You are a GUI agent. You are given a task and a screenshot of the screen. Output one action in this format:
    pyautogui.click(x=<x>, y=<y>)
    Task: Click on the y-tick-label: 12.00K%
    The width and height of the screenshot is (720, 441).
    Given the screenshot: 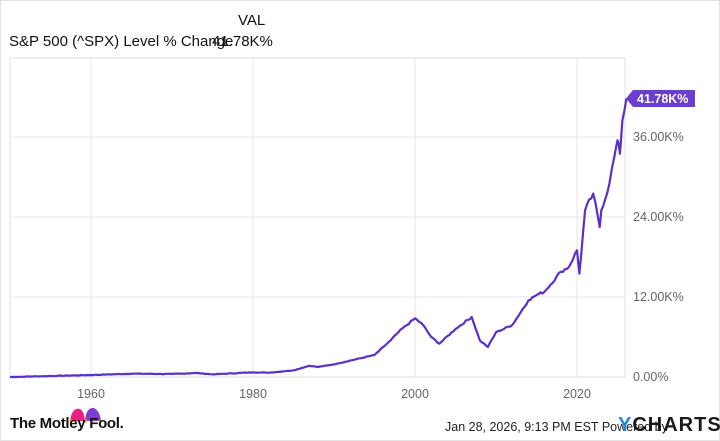 What is the action you would take?
    pyautogui.click(x=658, y=297)
    